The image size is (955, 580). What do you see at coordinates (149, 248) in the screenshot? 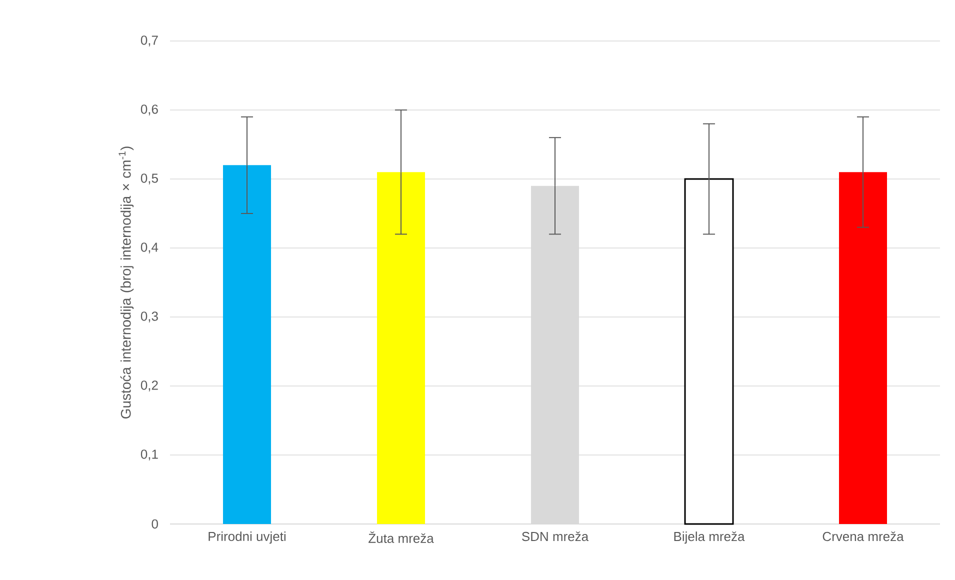
I see `y-tick-label: 0,4` at bounding box center [149, 248].